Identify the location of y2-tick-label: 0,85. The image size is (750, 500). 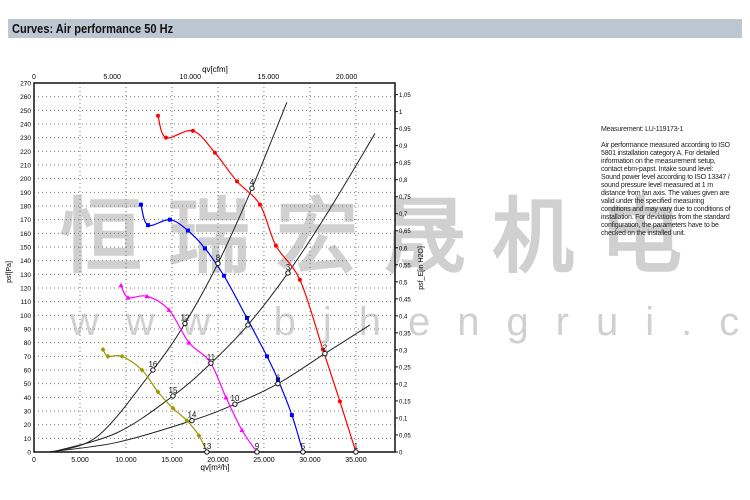
(405, 164).